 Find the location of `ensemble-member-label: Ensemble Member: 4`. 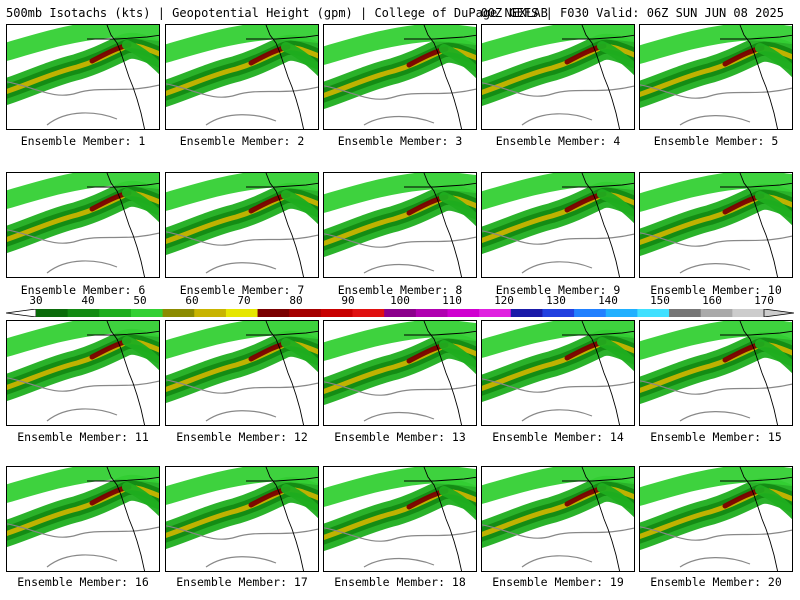

ensemble-member-label: Ensemble Member: 4 is located at coordinates (558, 141).